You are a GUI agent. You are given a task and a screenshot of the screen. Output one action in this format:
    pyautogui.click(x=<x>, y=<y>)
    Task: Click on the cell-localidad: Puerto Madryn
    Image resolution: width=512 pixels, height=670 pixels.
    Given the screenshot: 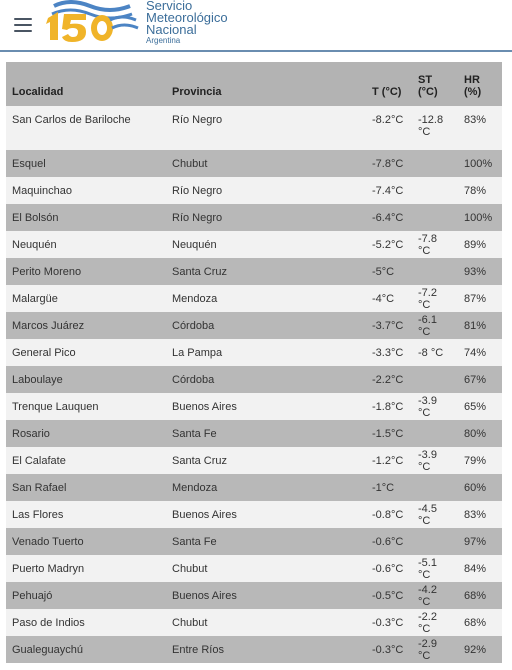 What is the action you would take?
    pyautogui.click(x=48, y=568)
    